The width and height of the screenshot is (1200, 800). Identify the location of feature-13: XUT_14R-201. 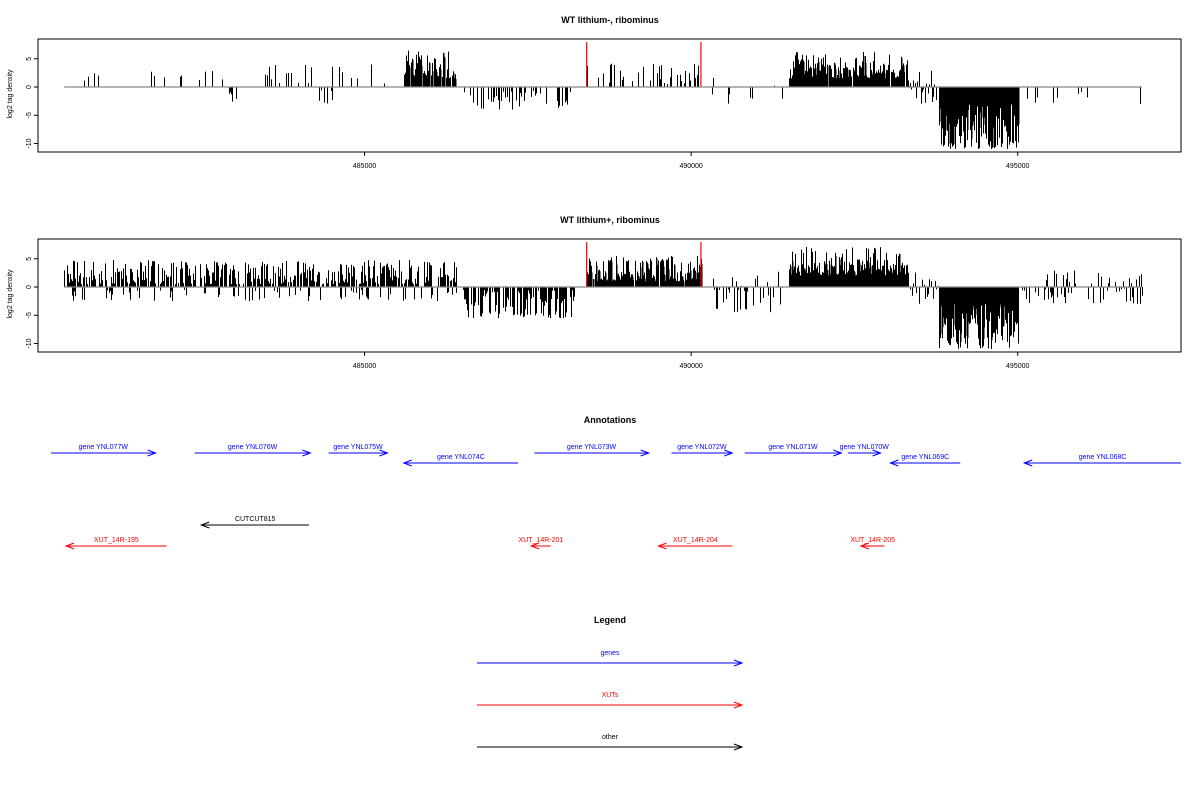
(541, 543).